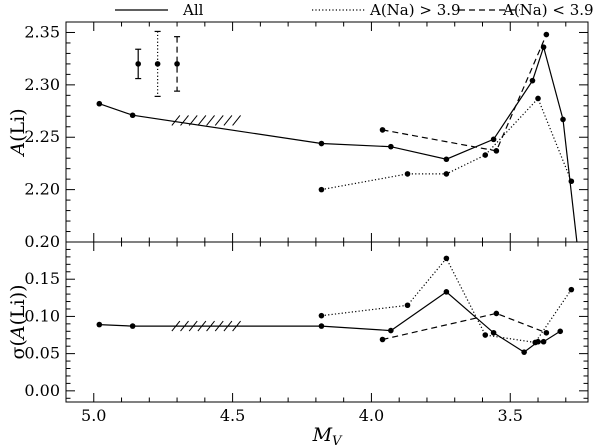  Describe the element at coordinates (42, 390) in the screenshot. I see `y-tick-label: 0.00` at that location.